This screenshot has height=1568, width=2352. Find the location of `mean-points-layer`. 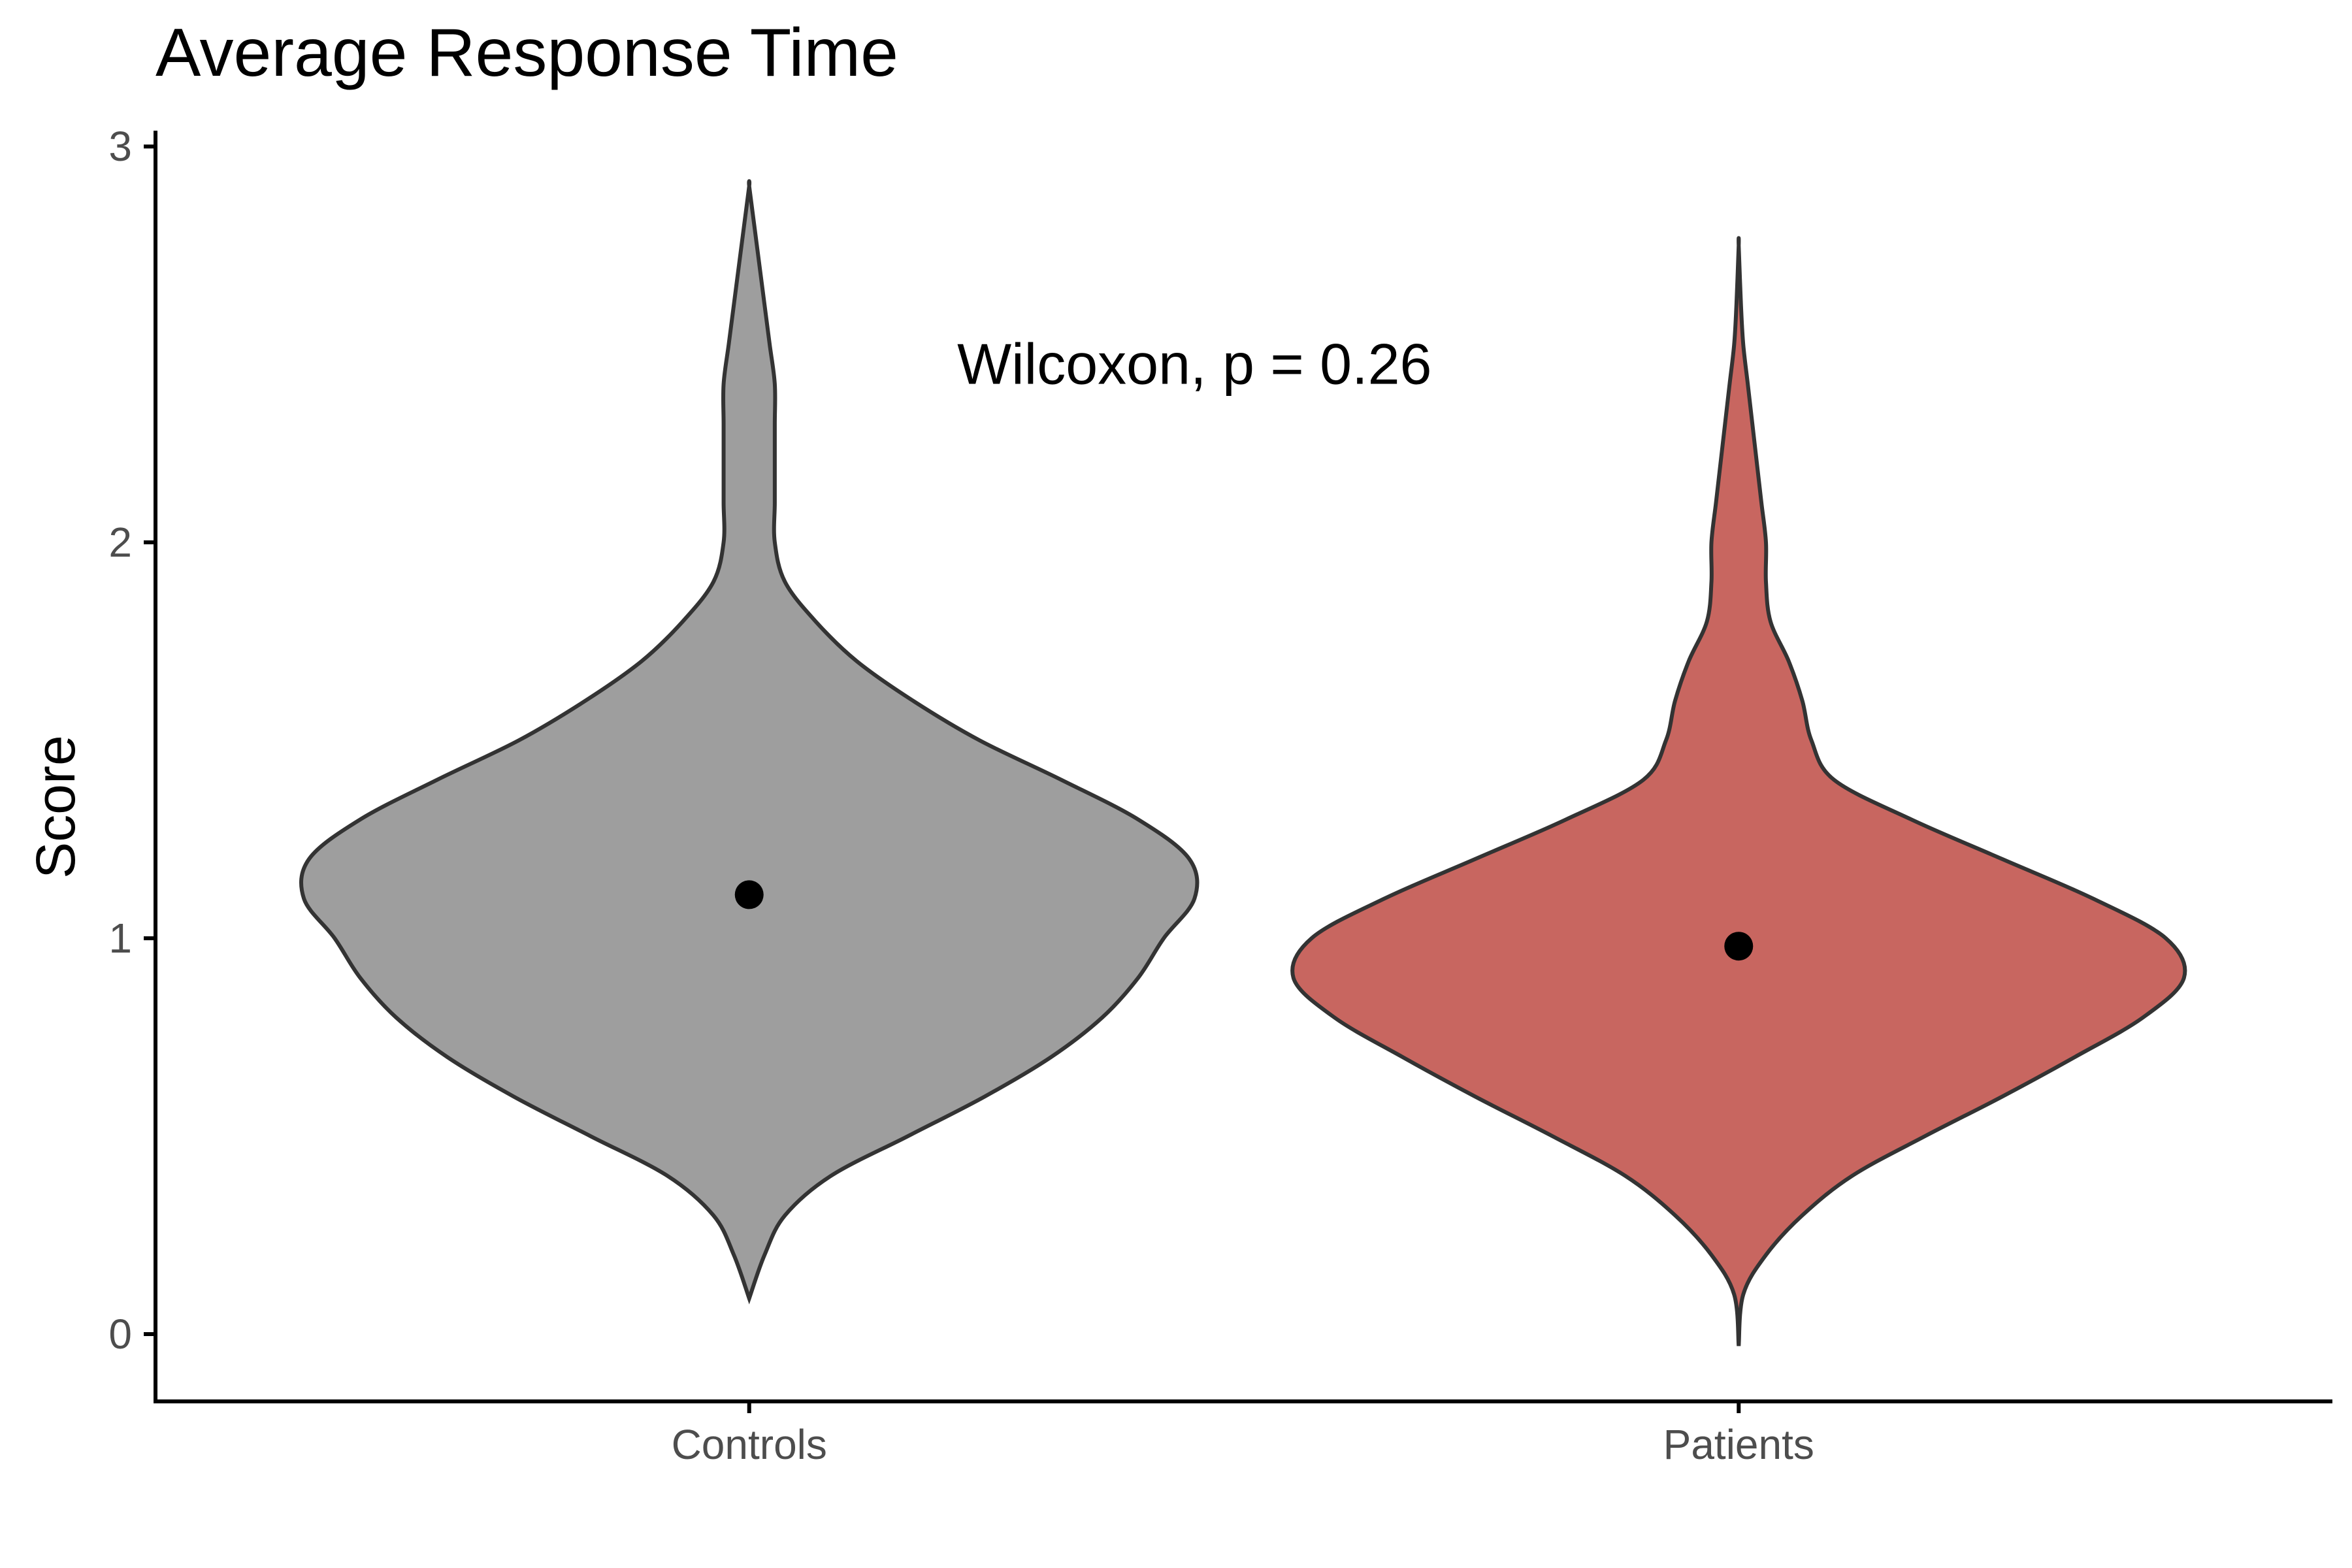

mean-points-layer is located at coordinates (1244, 920).